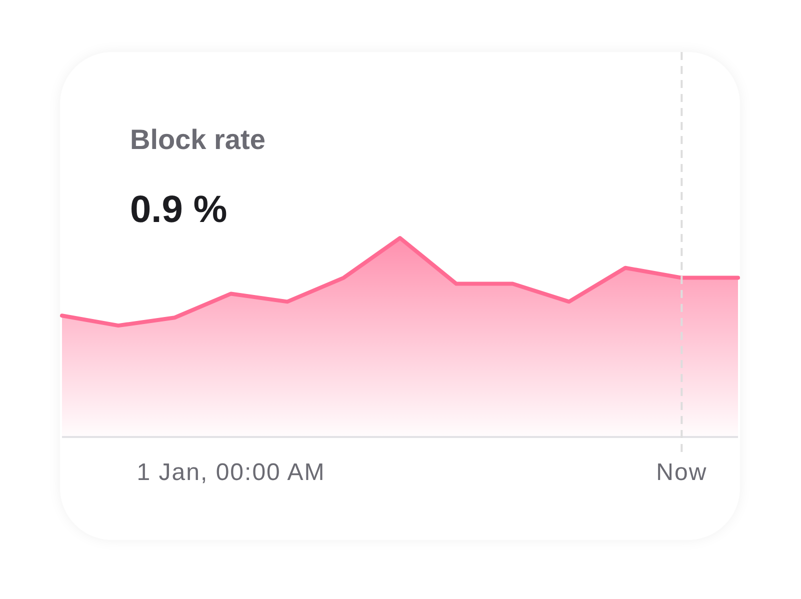  I want to click on x-tick-label: 1 Jan, 00:00 AM, so click(231, 472).